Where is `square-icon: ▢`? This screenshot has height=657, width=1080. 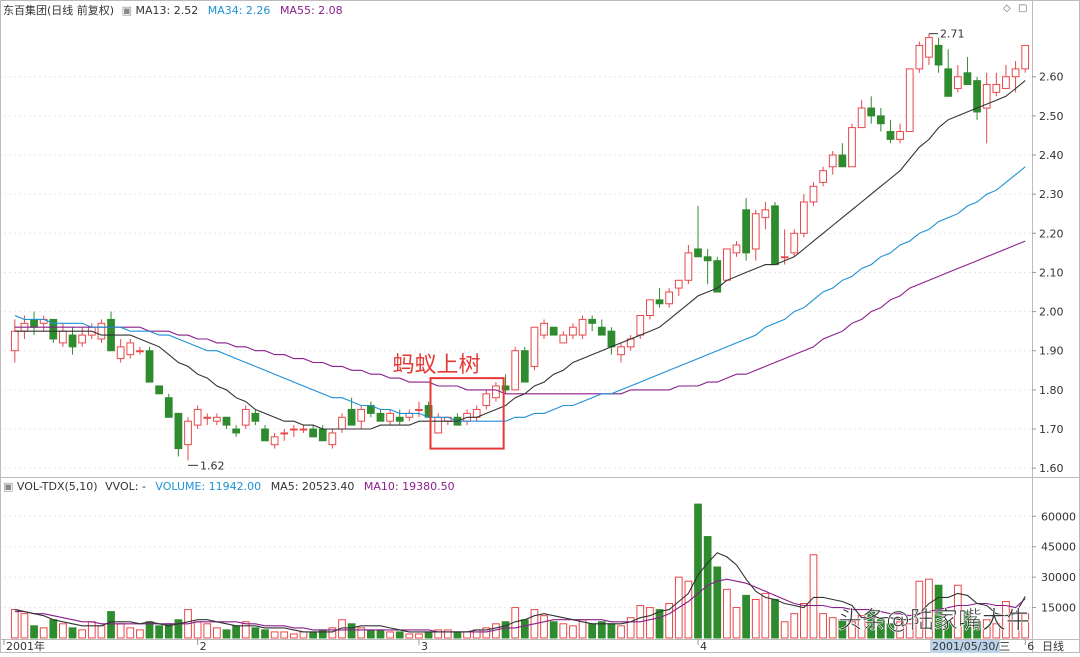 square-icon: ▢ is located at coordinates (1023, 8).